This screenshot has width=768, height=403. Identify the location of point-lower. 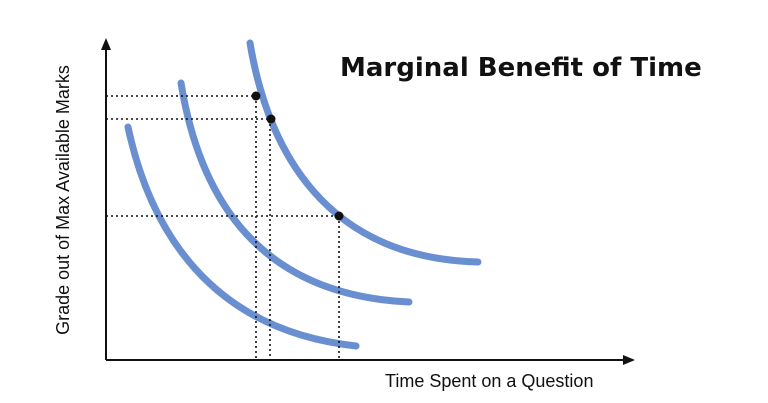
(339, 216).